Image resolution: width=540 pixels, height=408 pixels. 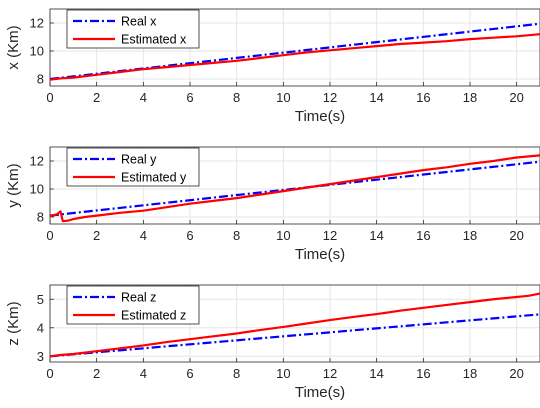 I want to click on y-tick-label: 3, so click(x=40, y=356).